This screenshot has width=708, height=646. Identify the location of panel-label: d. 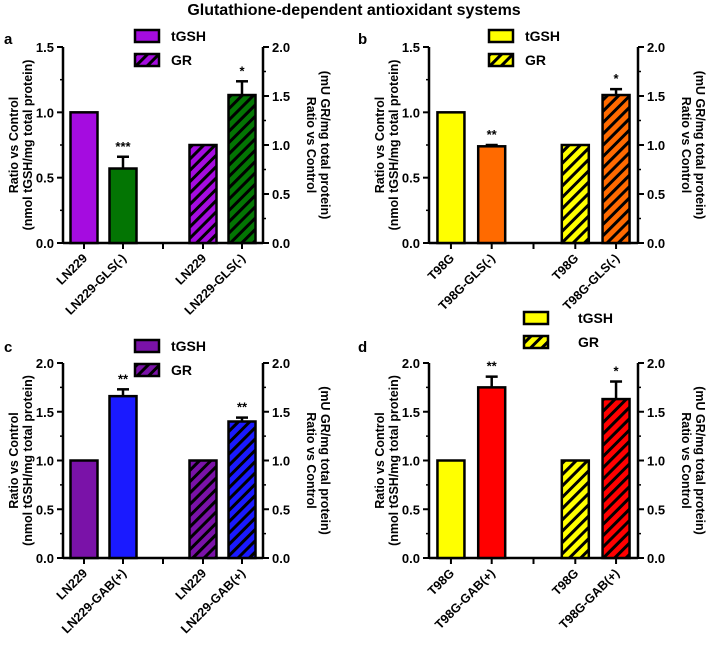
(362, 347).